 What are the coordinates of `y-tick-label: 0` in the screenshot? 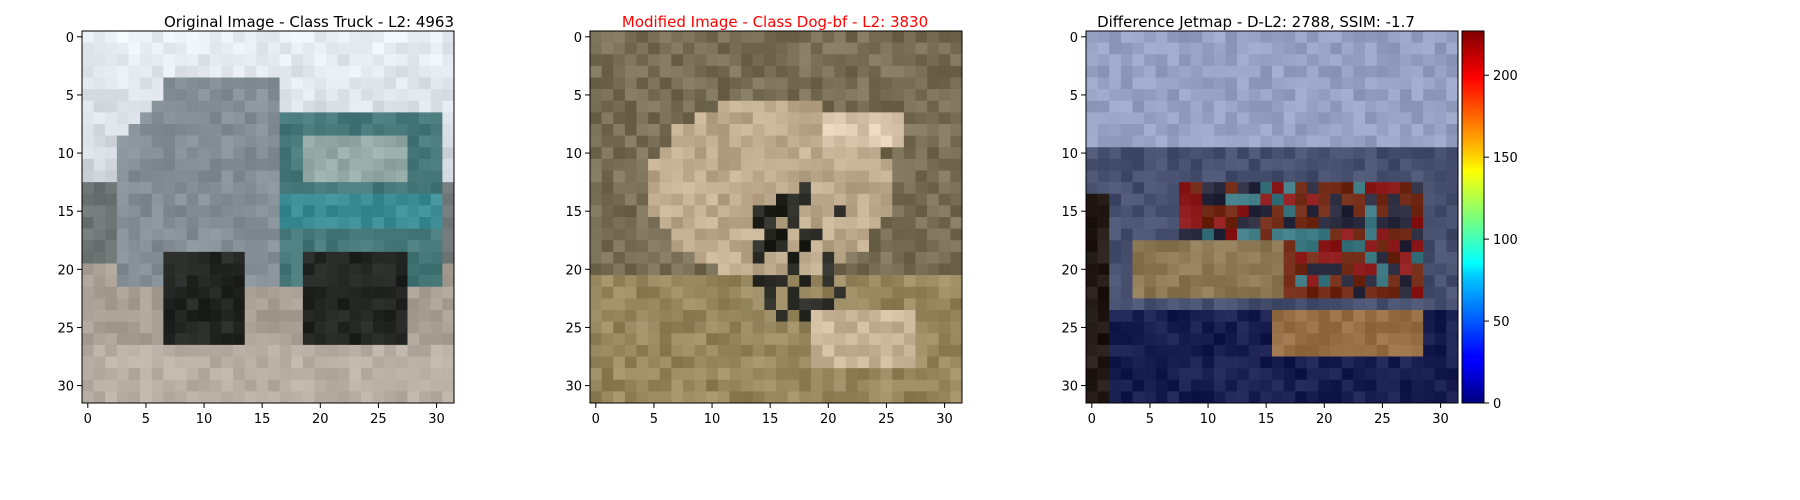 It's located at (578, 38).